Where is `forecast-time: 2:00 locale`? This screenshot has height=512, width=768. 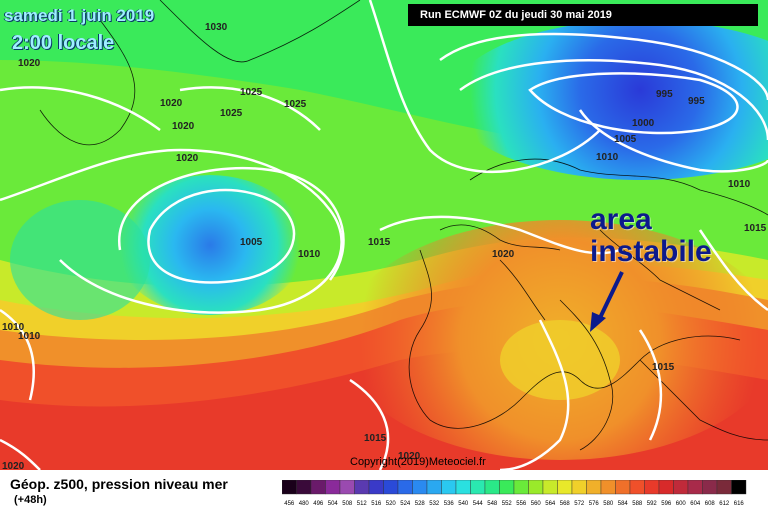
forecast-time: 2:00 locale is located at coordinates (63, 43).